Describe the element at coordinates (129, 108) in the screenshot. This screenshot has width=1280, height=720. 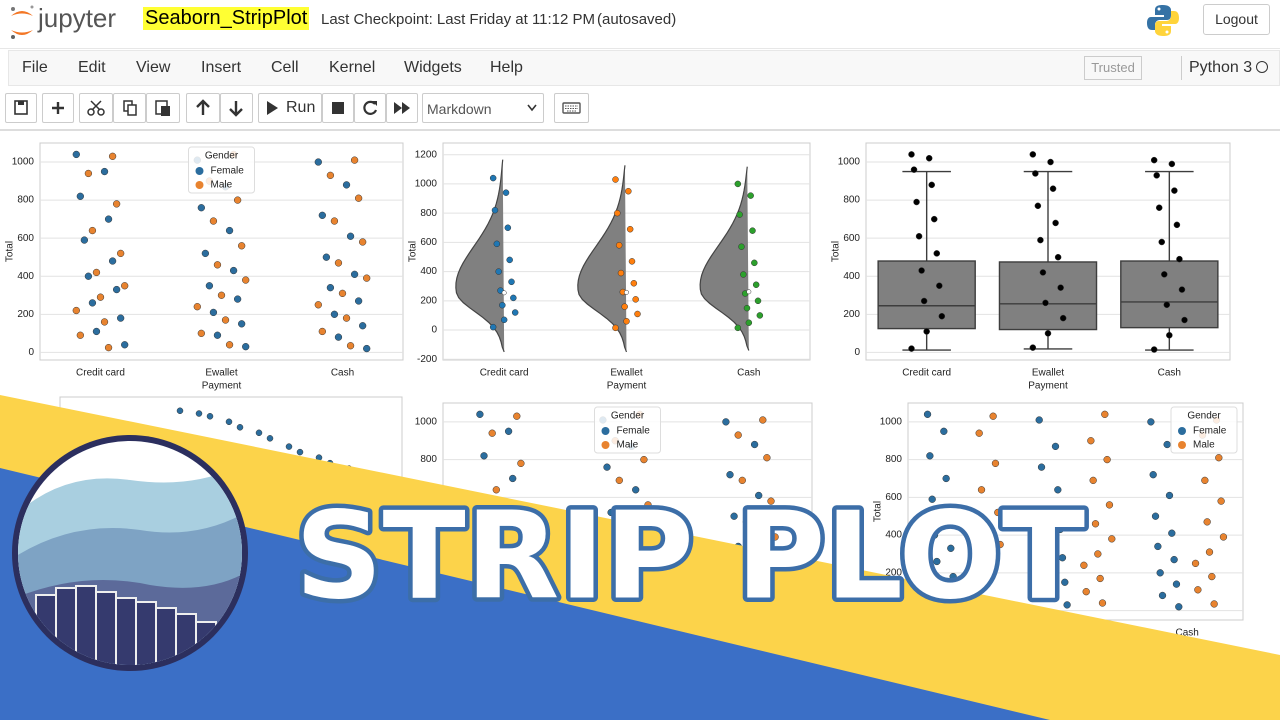
I see `copy-button` at that location.